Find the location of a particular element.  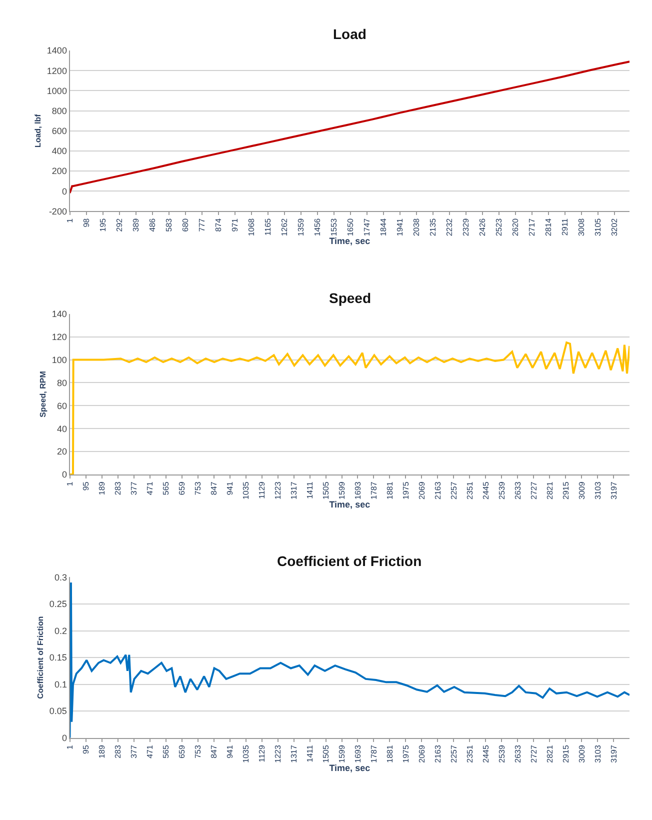

chart-title: Load is located at coordinates (349, 34).